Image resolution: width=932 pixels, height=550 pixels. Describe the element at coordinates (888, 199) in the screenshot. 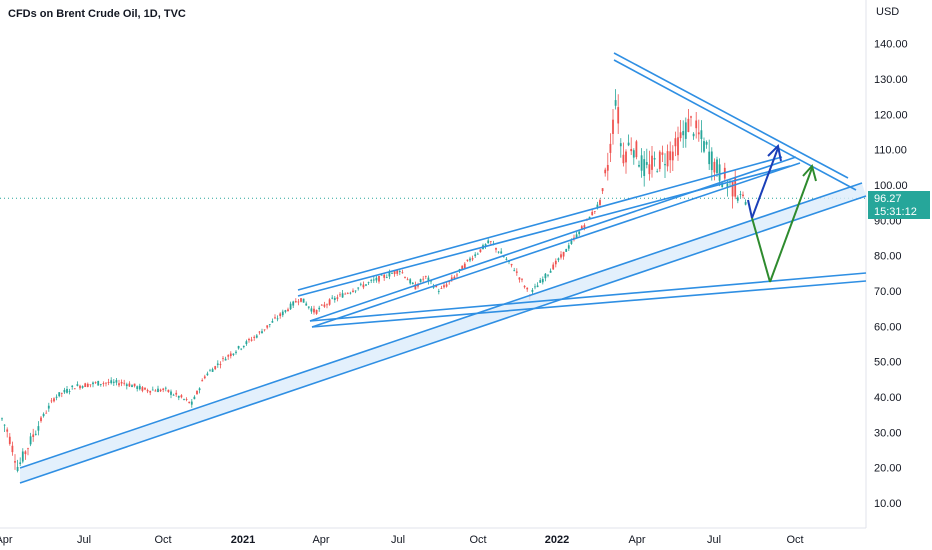

I see `current-price-label: 96.27` at that location.